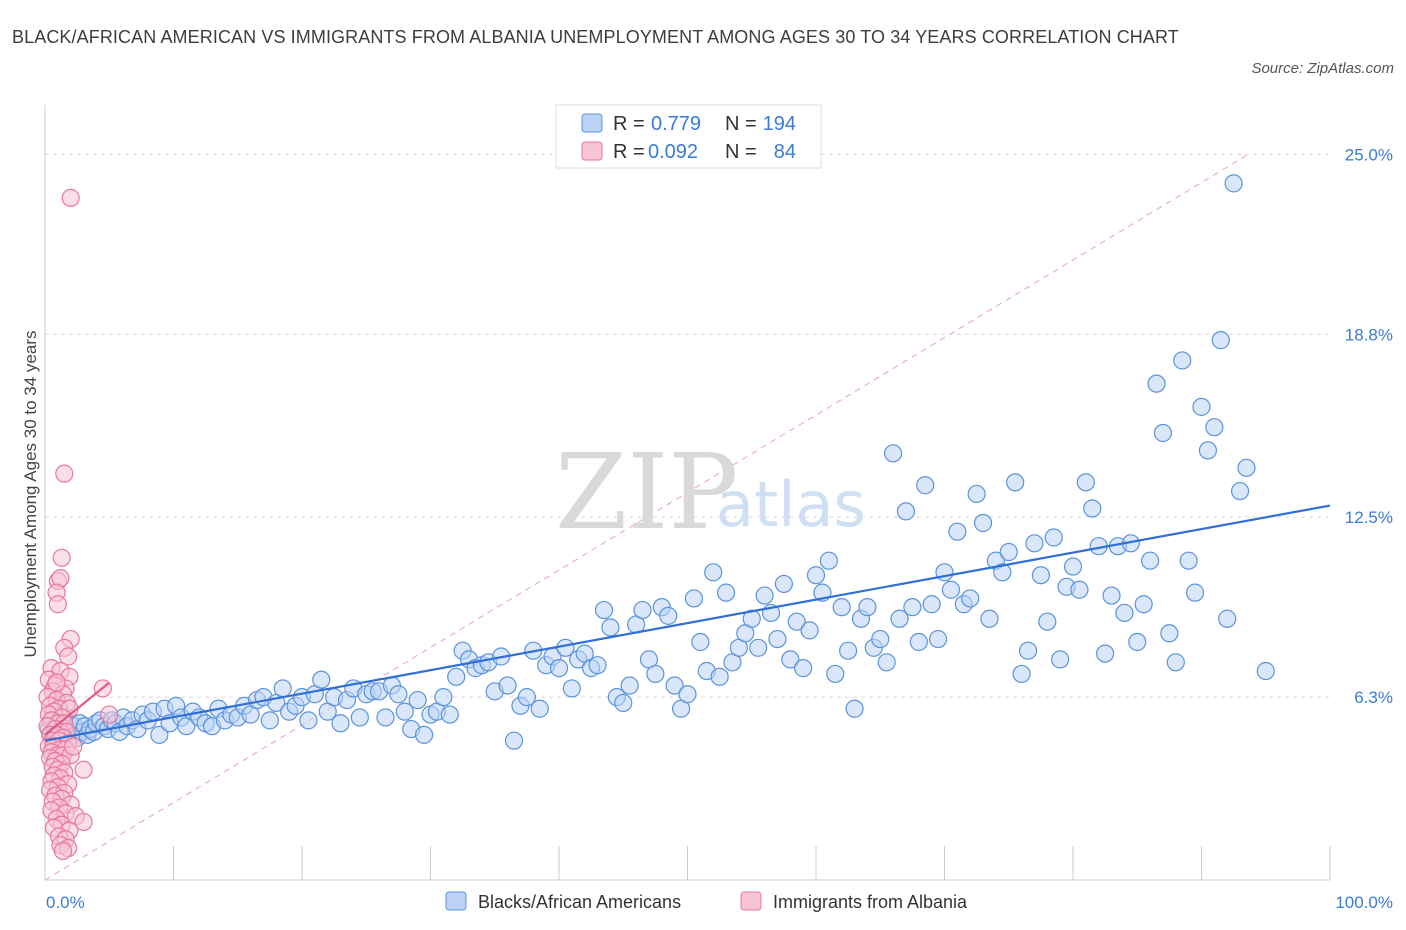  I want to click on series-albania-points, so click(78, 524).